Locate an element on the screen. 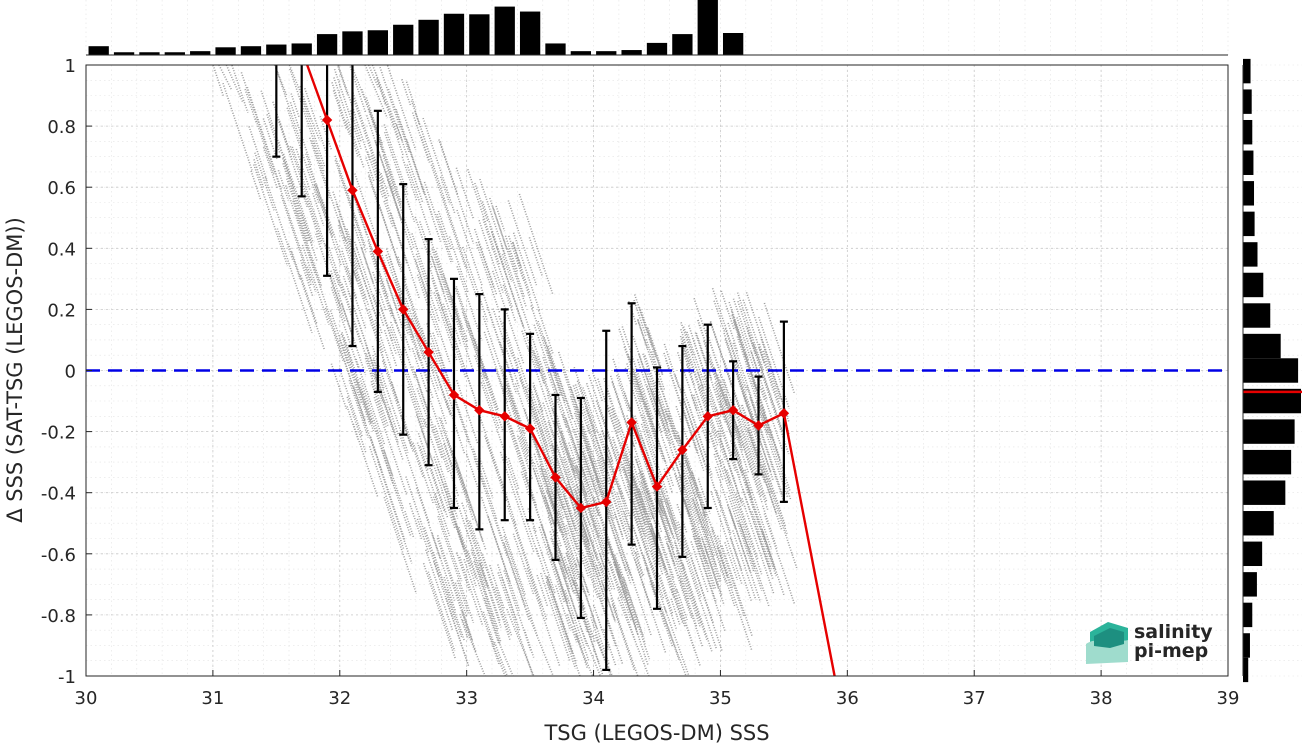 The image size is (1302, 745). y-tick-label: 0.2 is located at coordinates (61, 310).